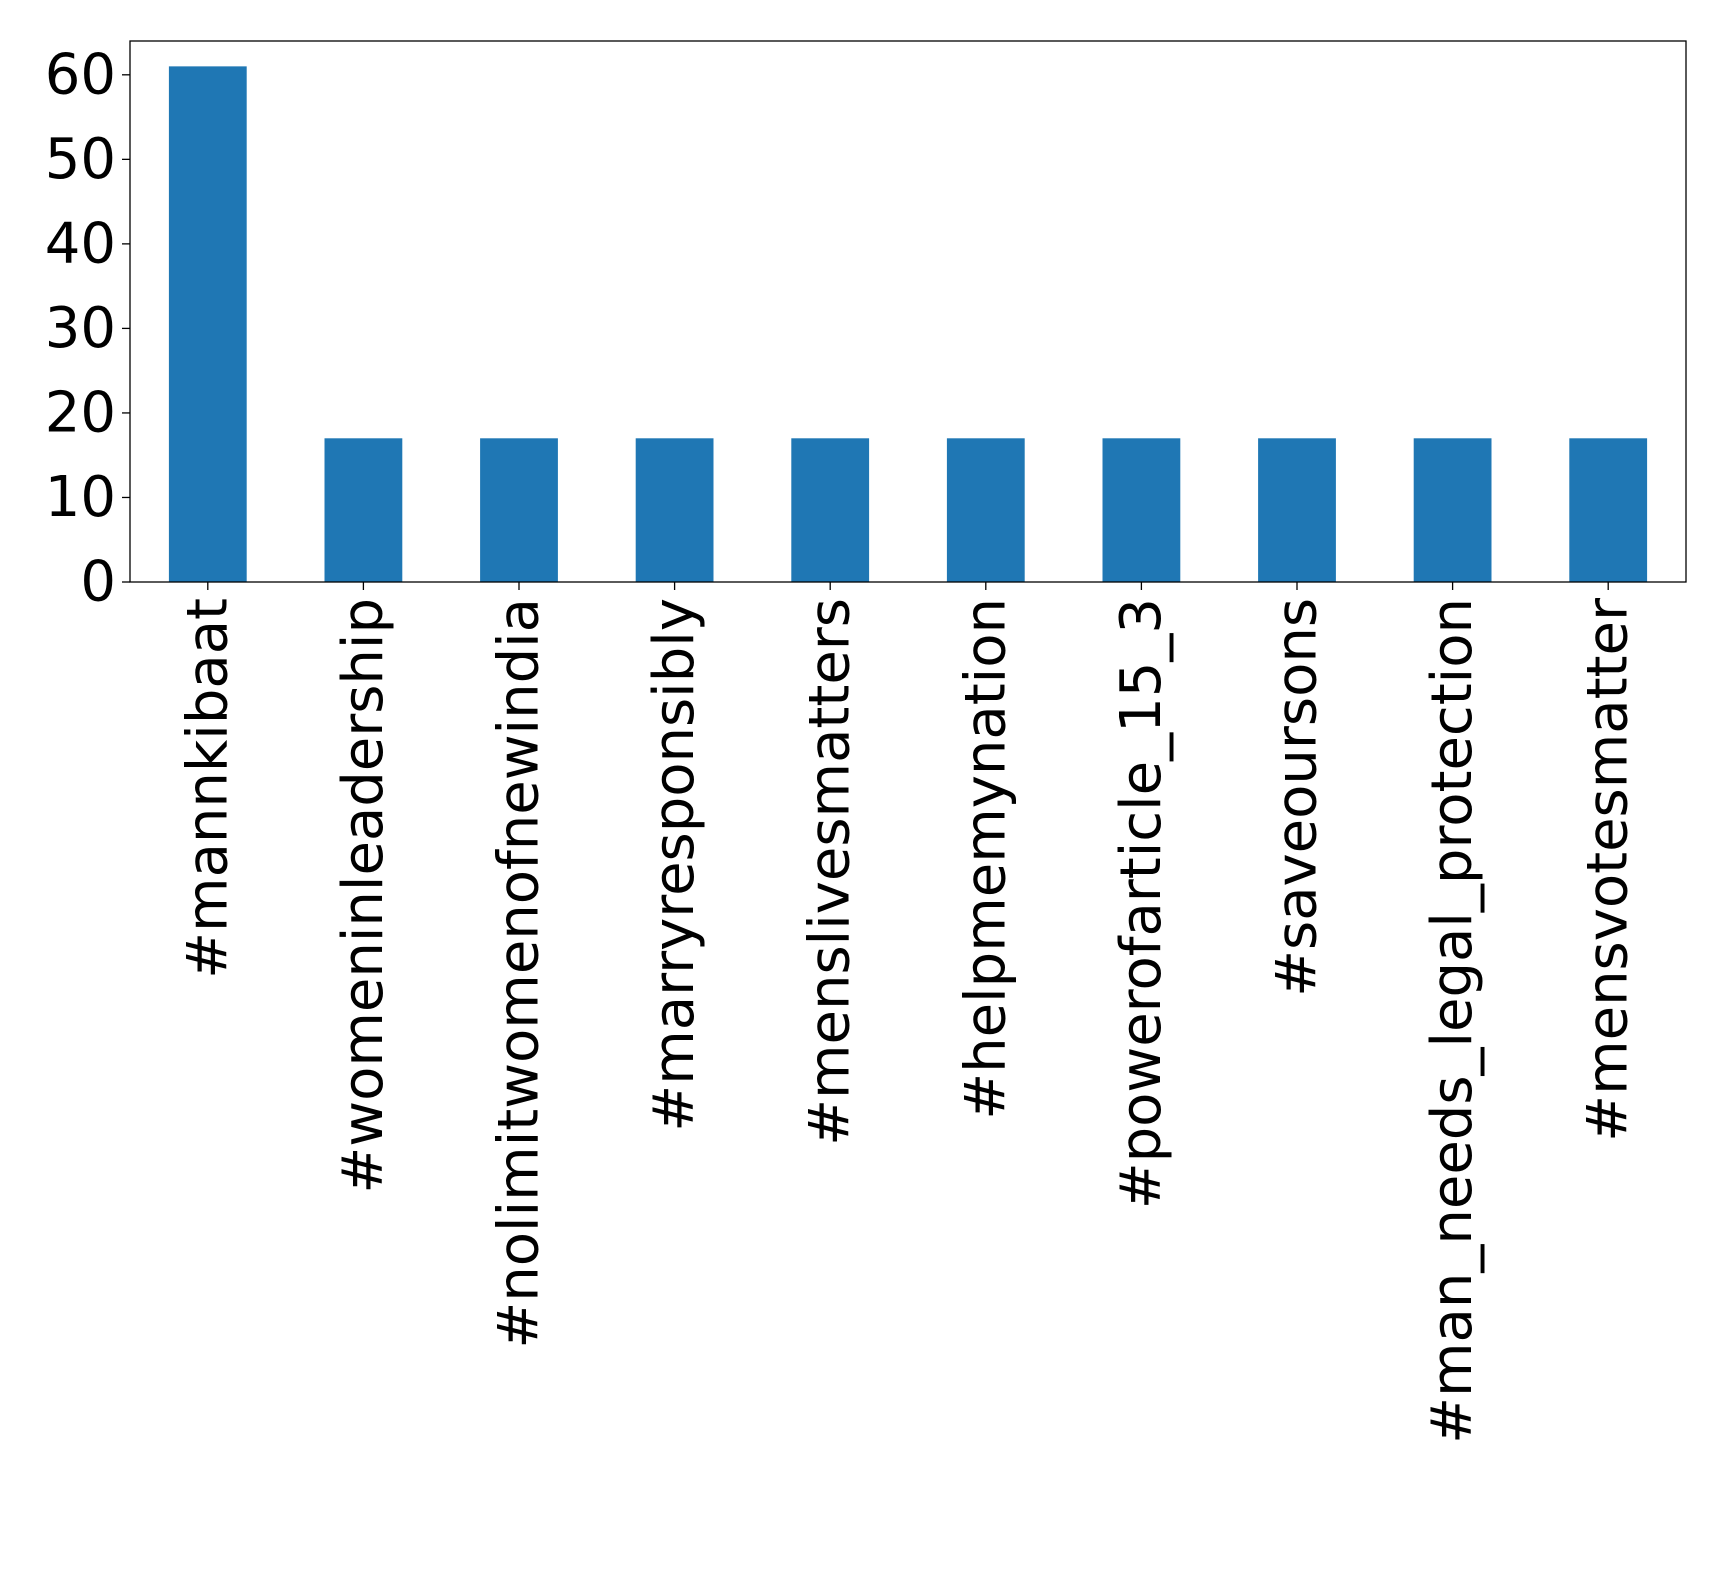 The width and height of the screenshot is (1719, 1572). Describe the element at coordinates (80, 74) in the screenshot. I see `y-tick-label: 60` at that location.